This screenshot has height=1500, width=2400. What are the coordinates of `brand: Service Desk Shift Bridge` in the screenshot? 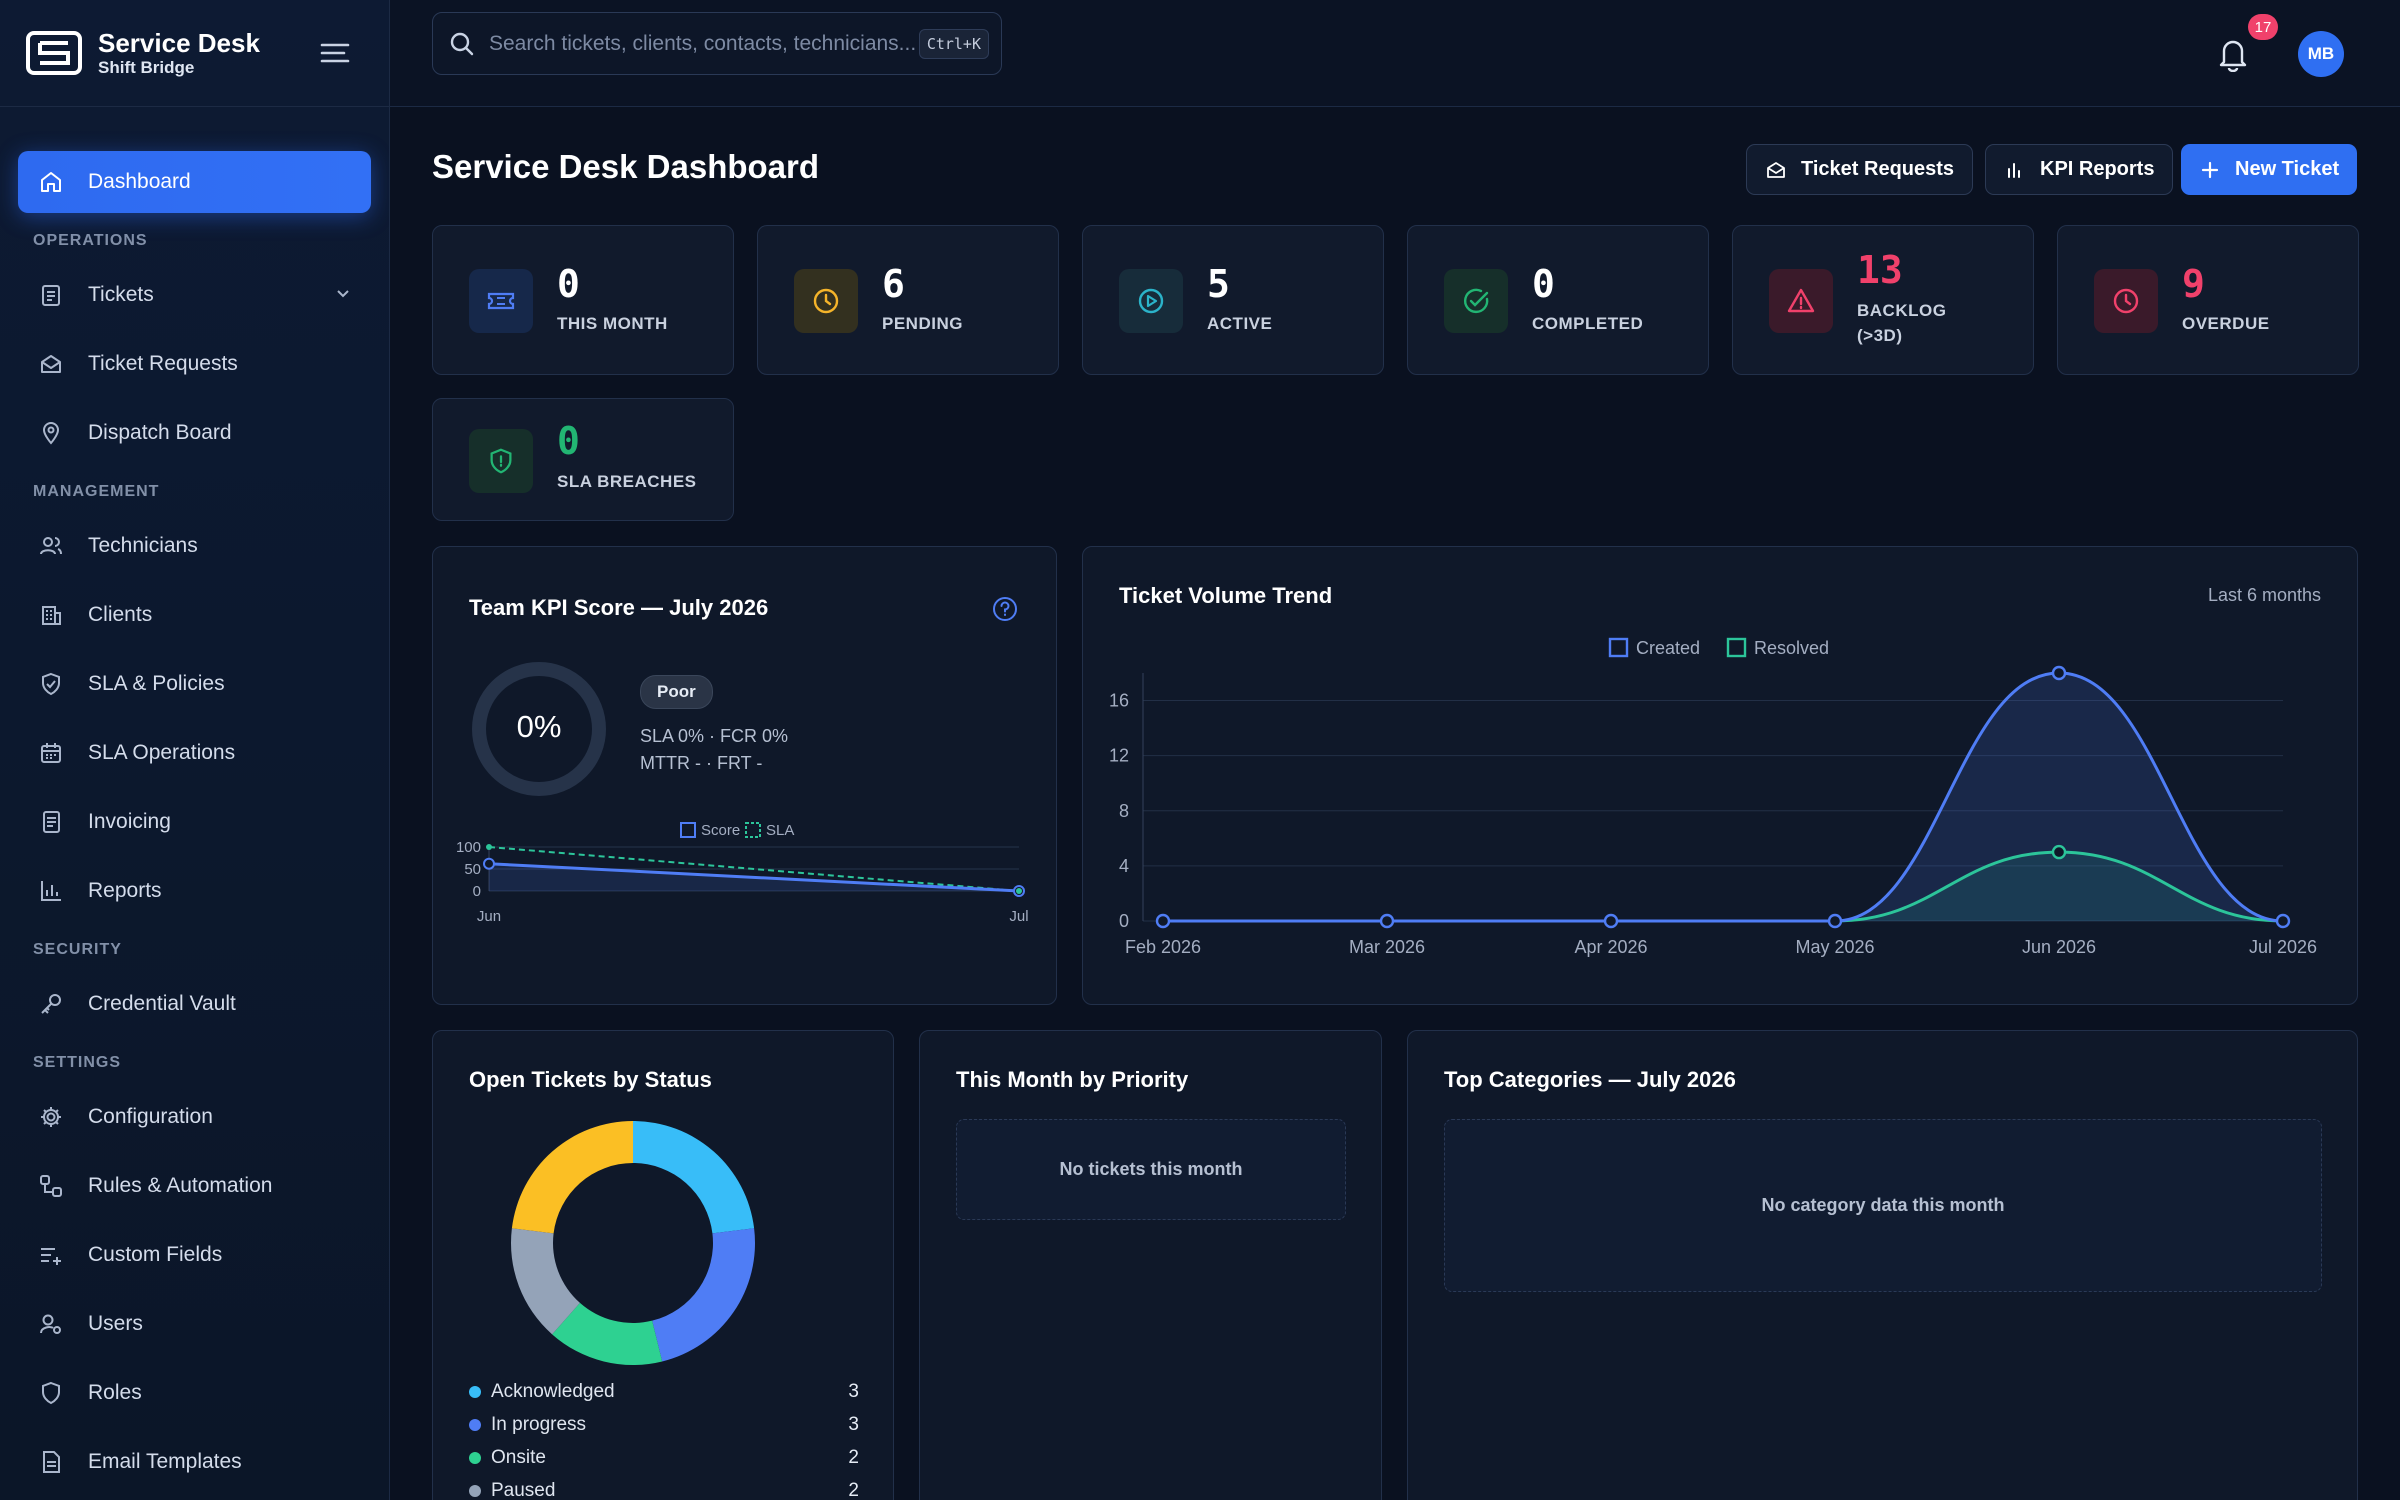 It's located at (194, 53).